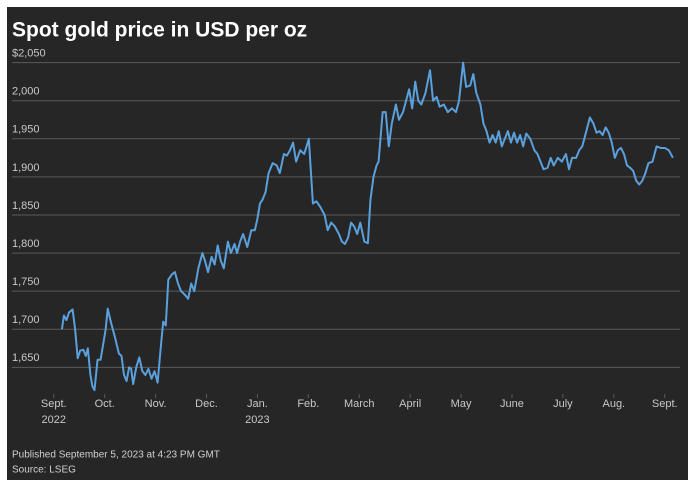  Describe the element at coordinates (359, 404) in the screenshot. I see `x-tick-label: March` at that location.